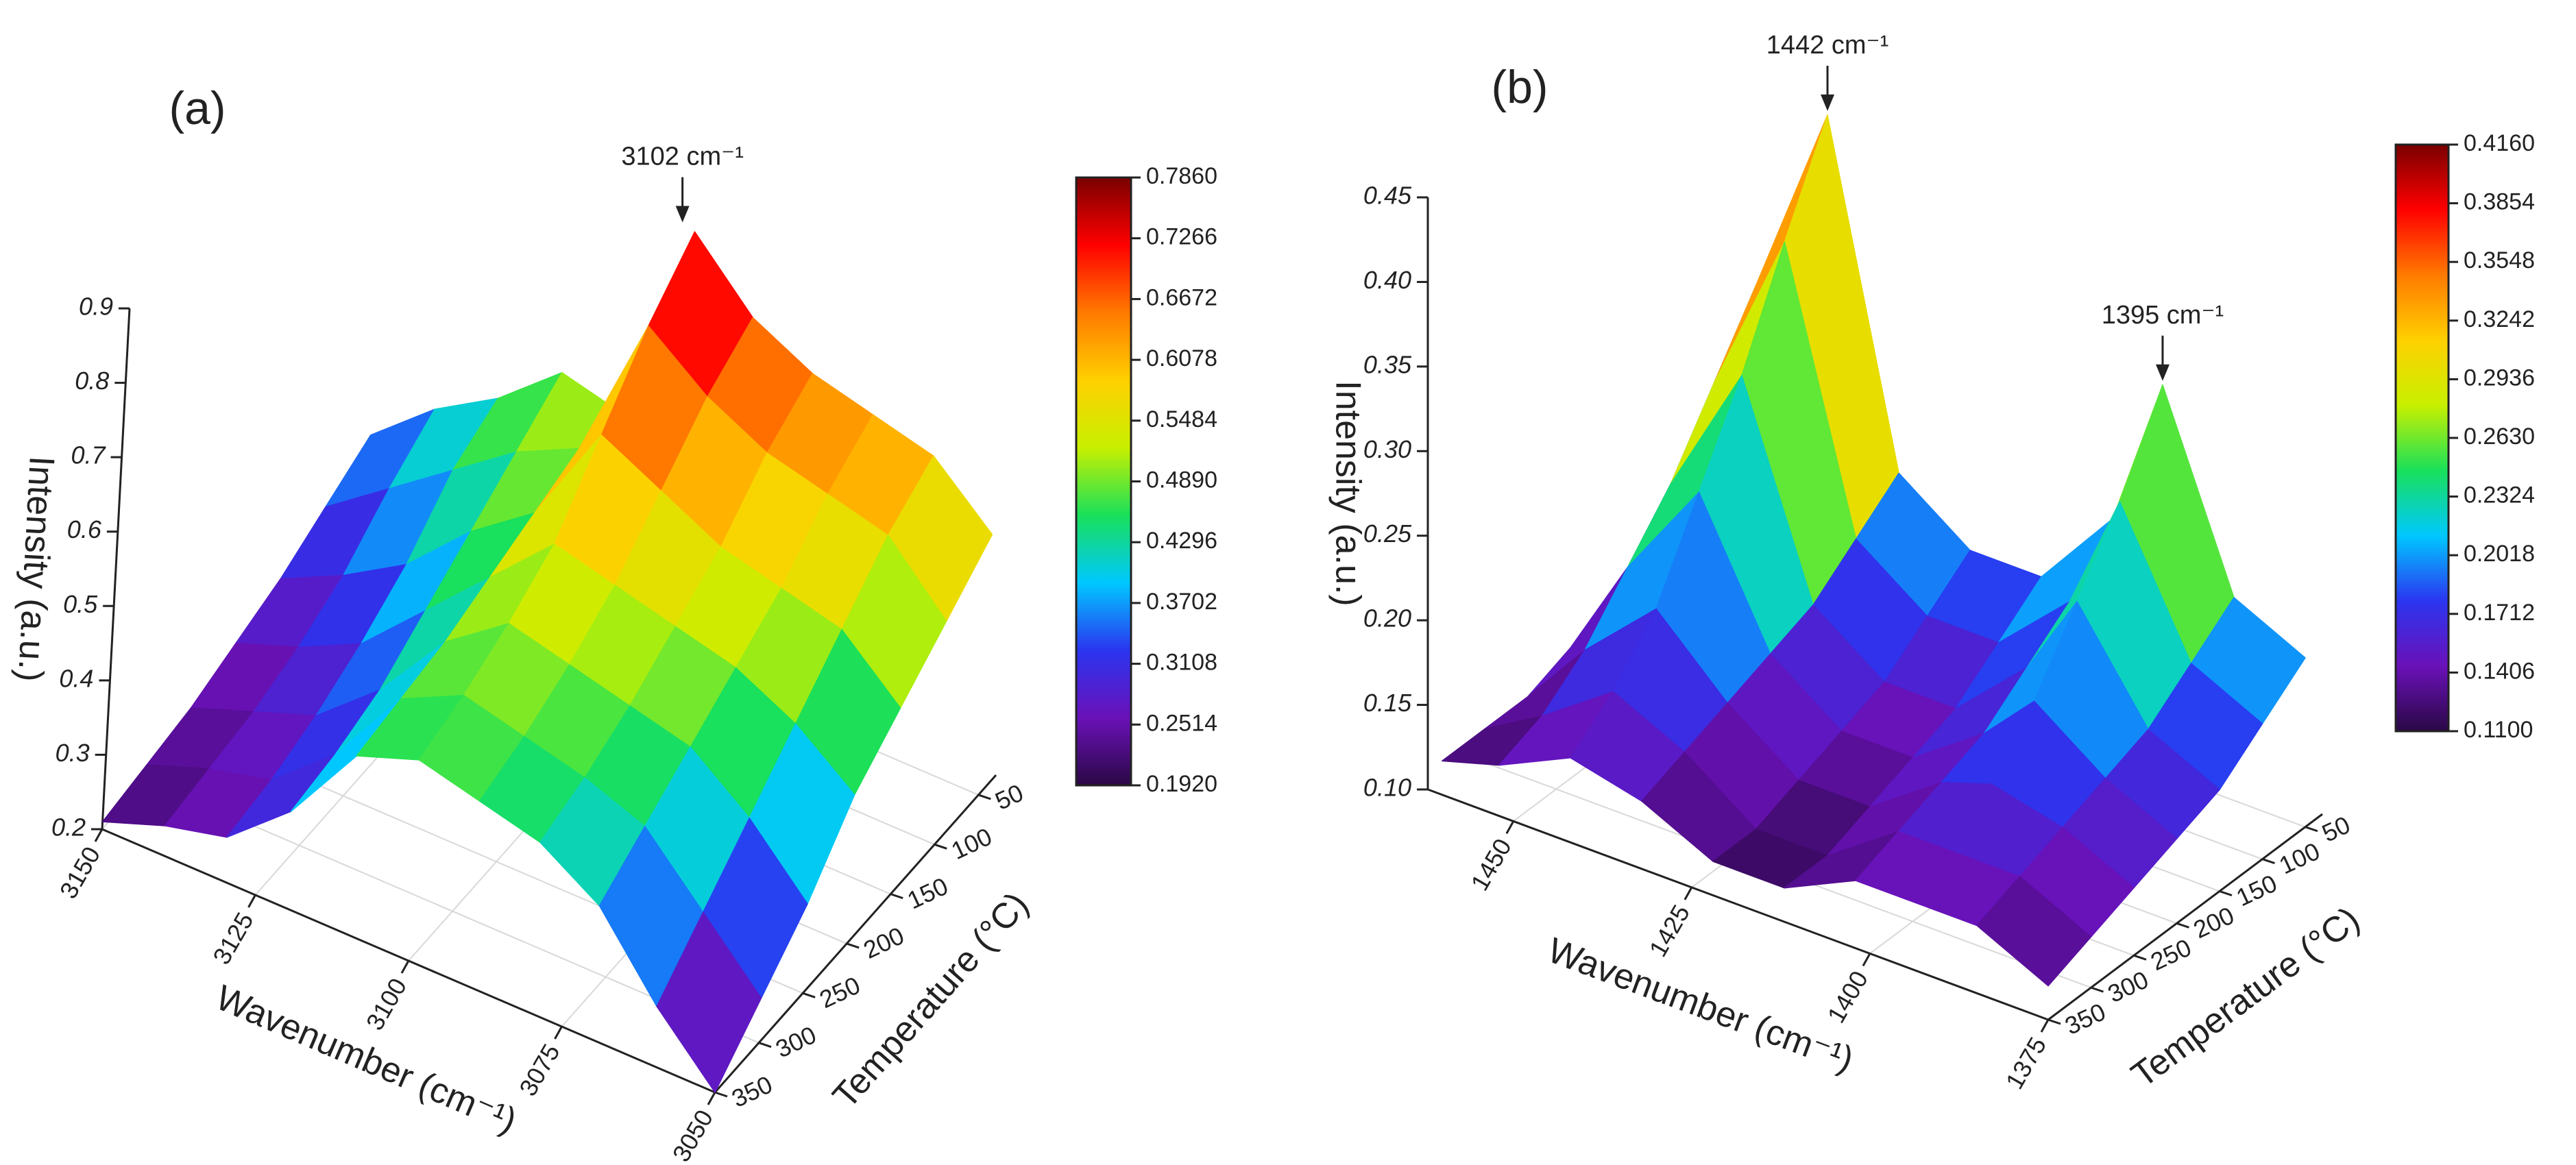  I want to click on colorbar-tick-label: 0.4890, so click(1181, 480).